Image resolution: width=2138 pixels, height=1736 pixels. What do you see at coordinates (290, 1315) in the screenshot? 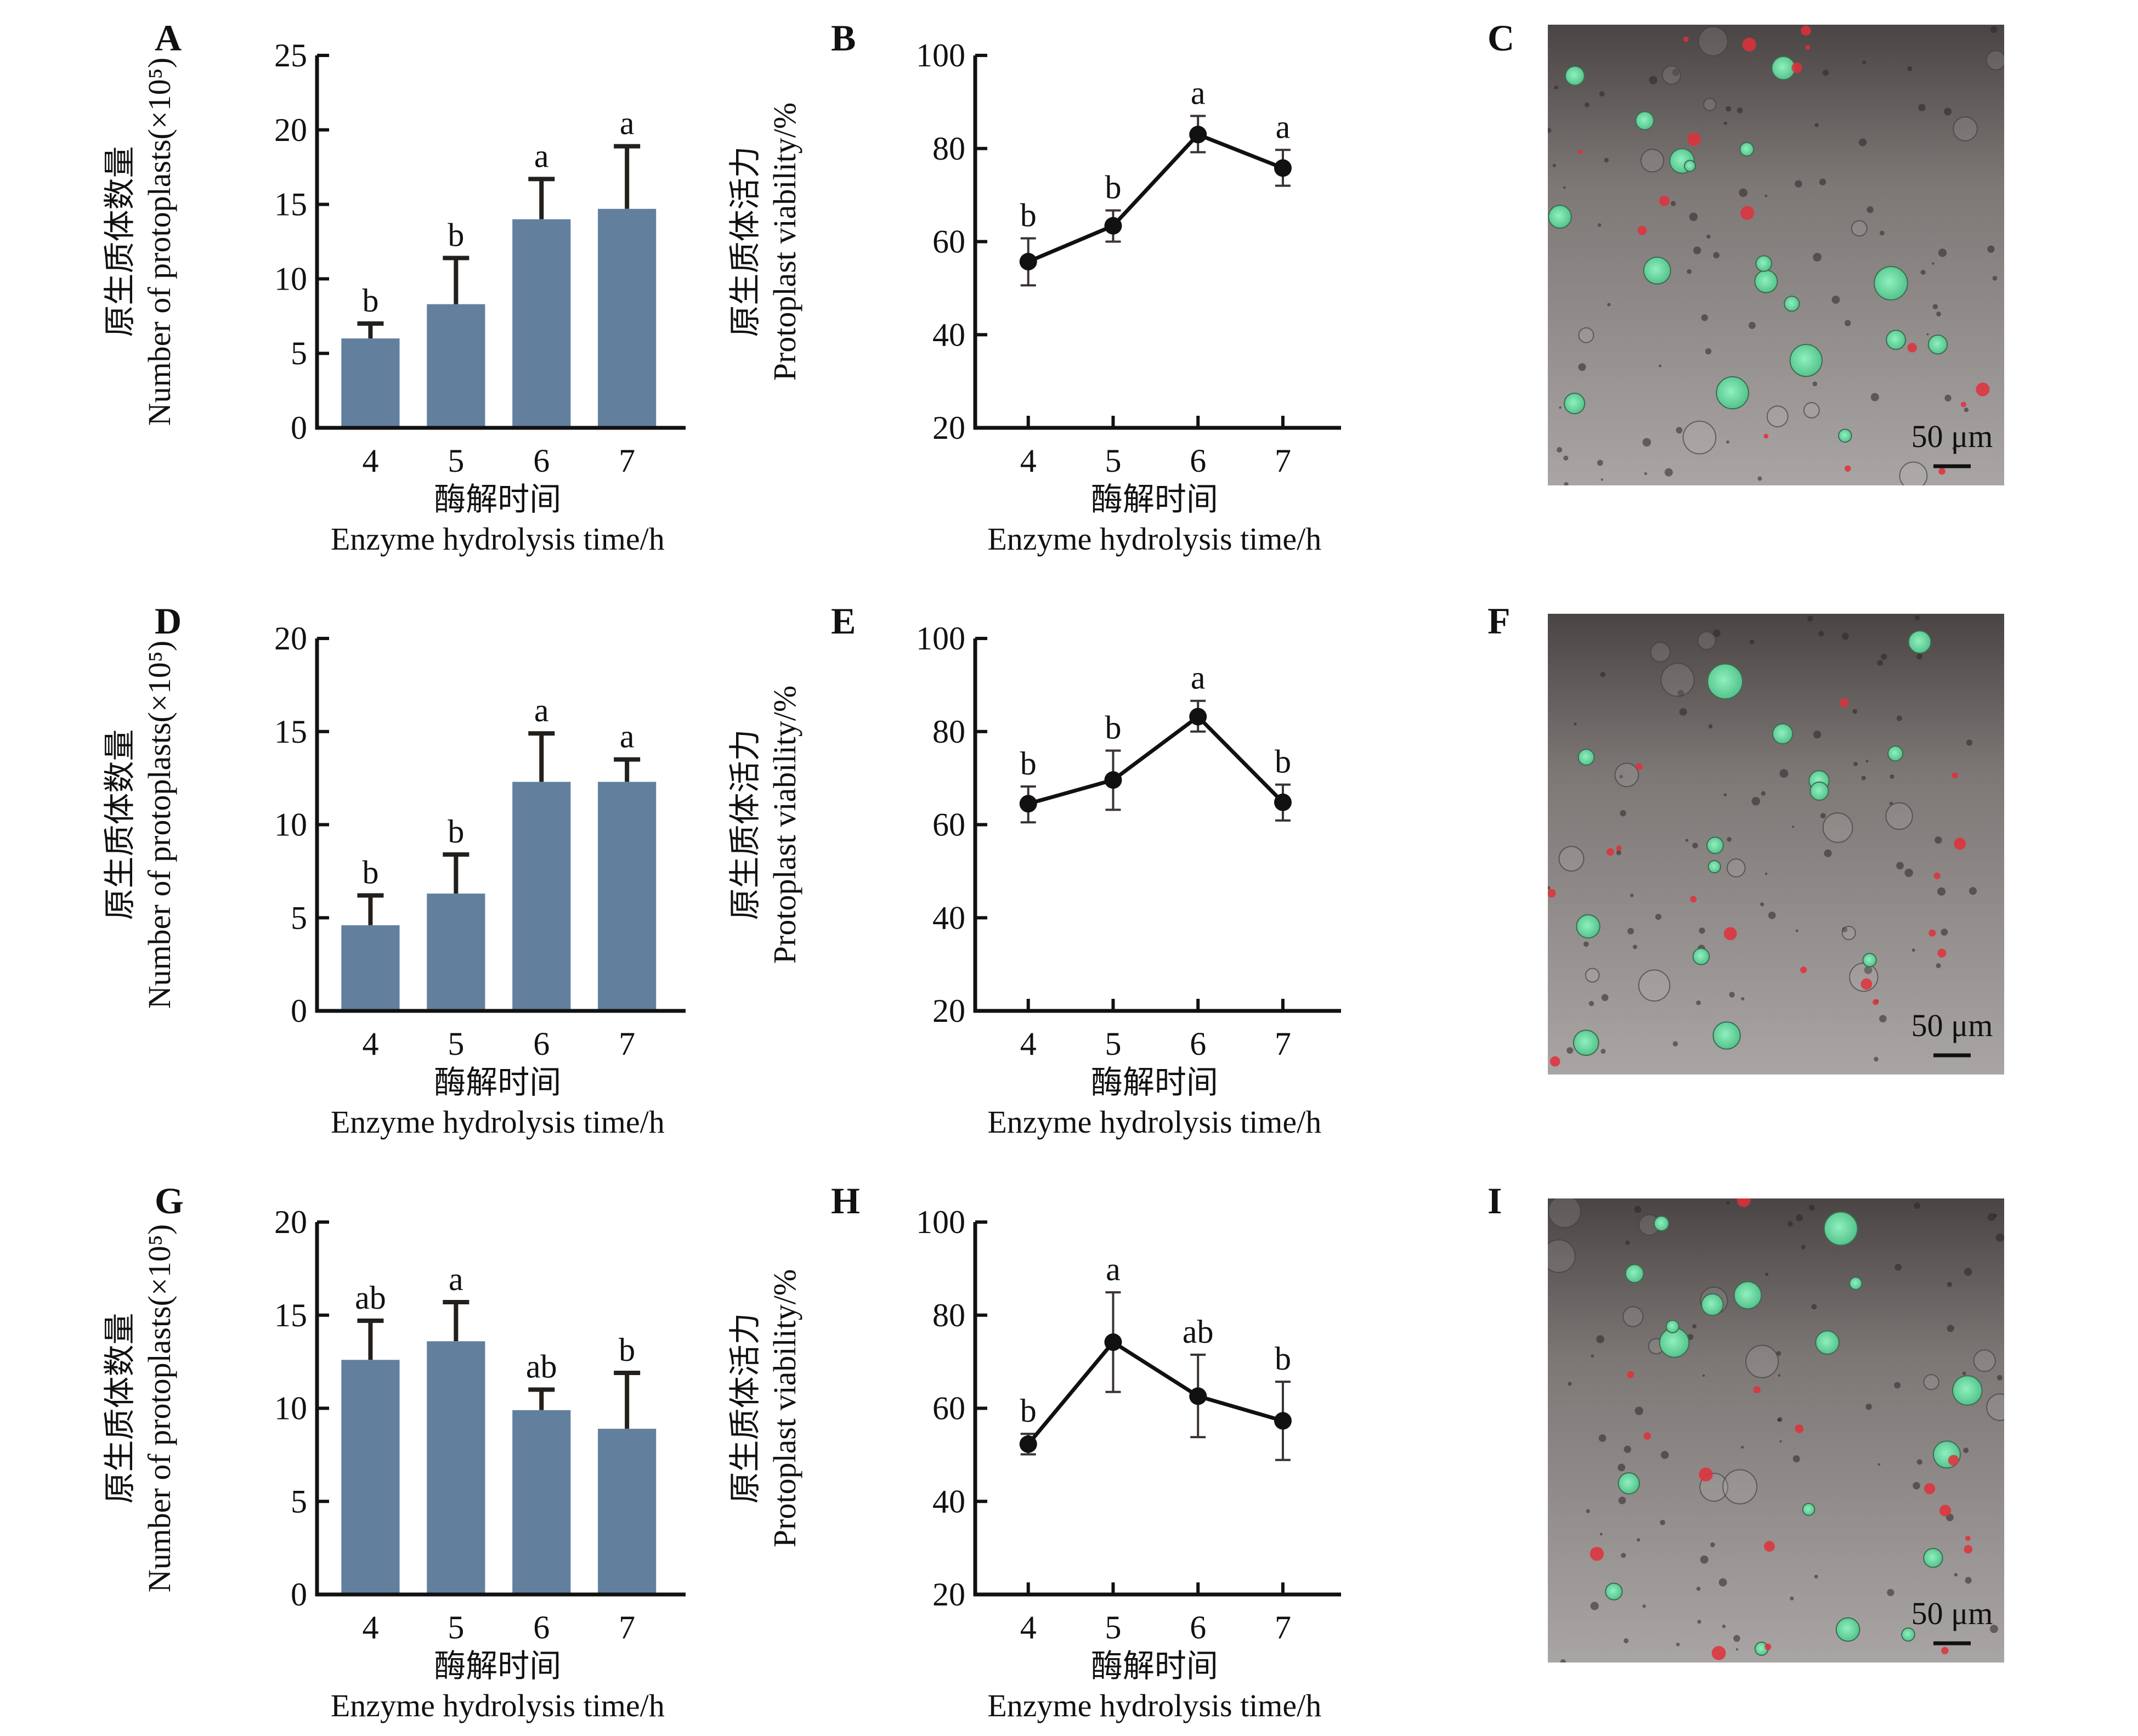
I see `y-tick-label: 15` at bounding box center [290, 1315].